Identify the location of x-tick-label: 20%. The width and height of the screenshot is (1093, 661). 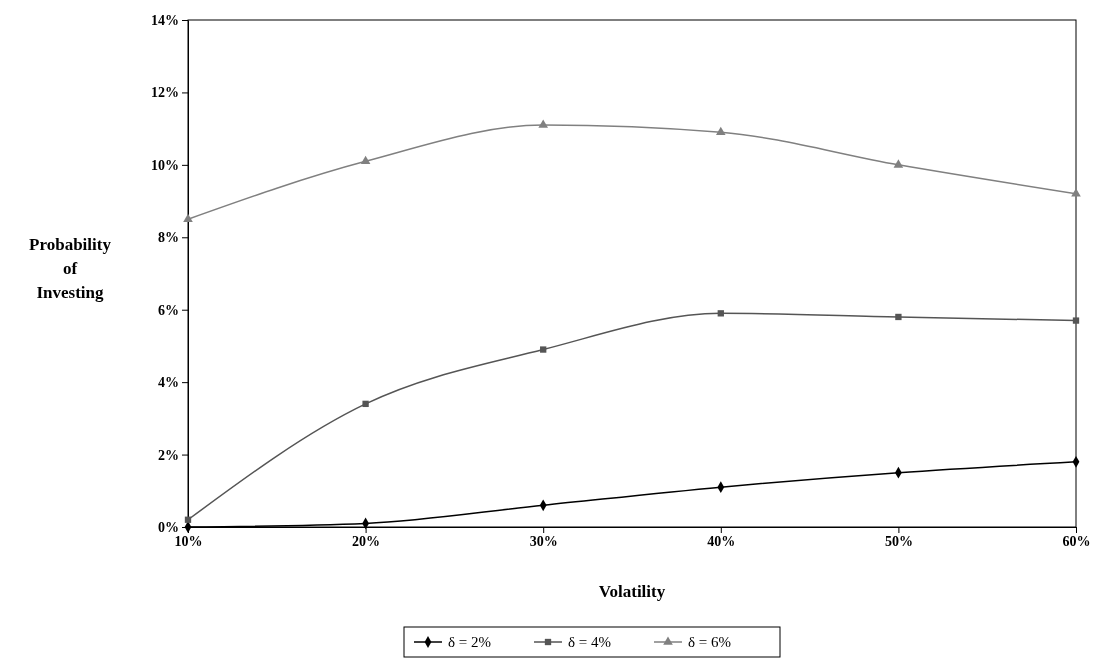
(366, 541).